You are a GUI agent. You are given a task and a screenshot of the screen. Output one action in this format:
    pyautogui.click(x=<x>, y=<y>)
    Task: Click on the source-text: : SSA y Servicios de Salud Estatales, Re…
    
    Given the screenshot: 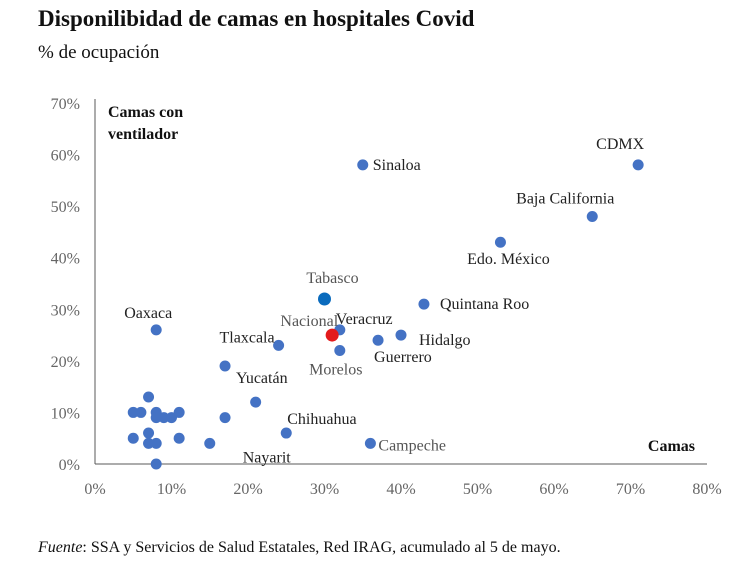 What is the action you would take?
    pyautogui.click(x=321, y=547)
    